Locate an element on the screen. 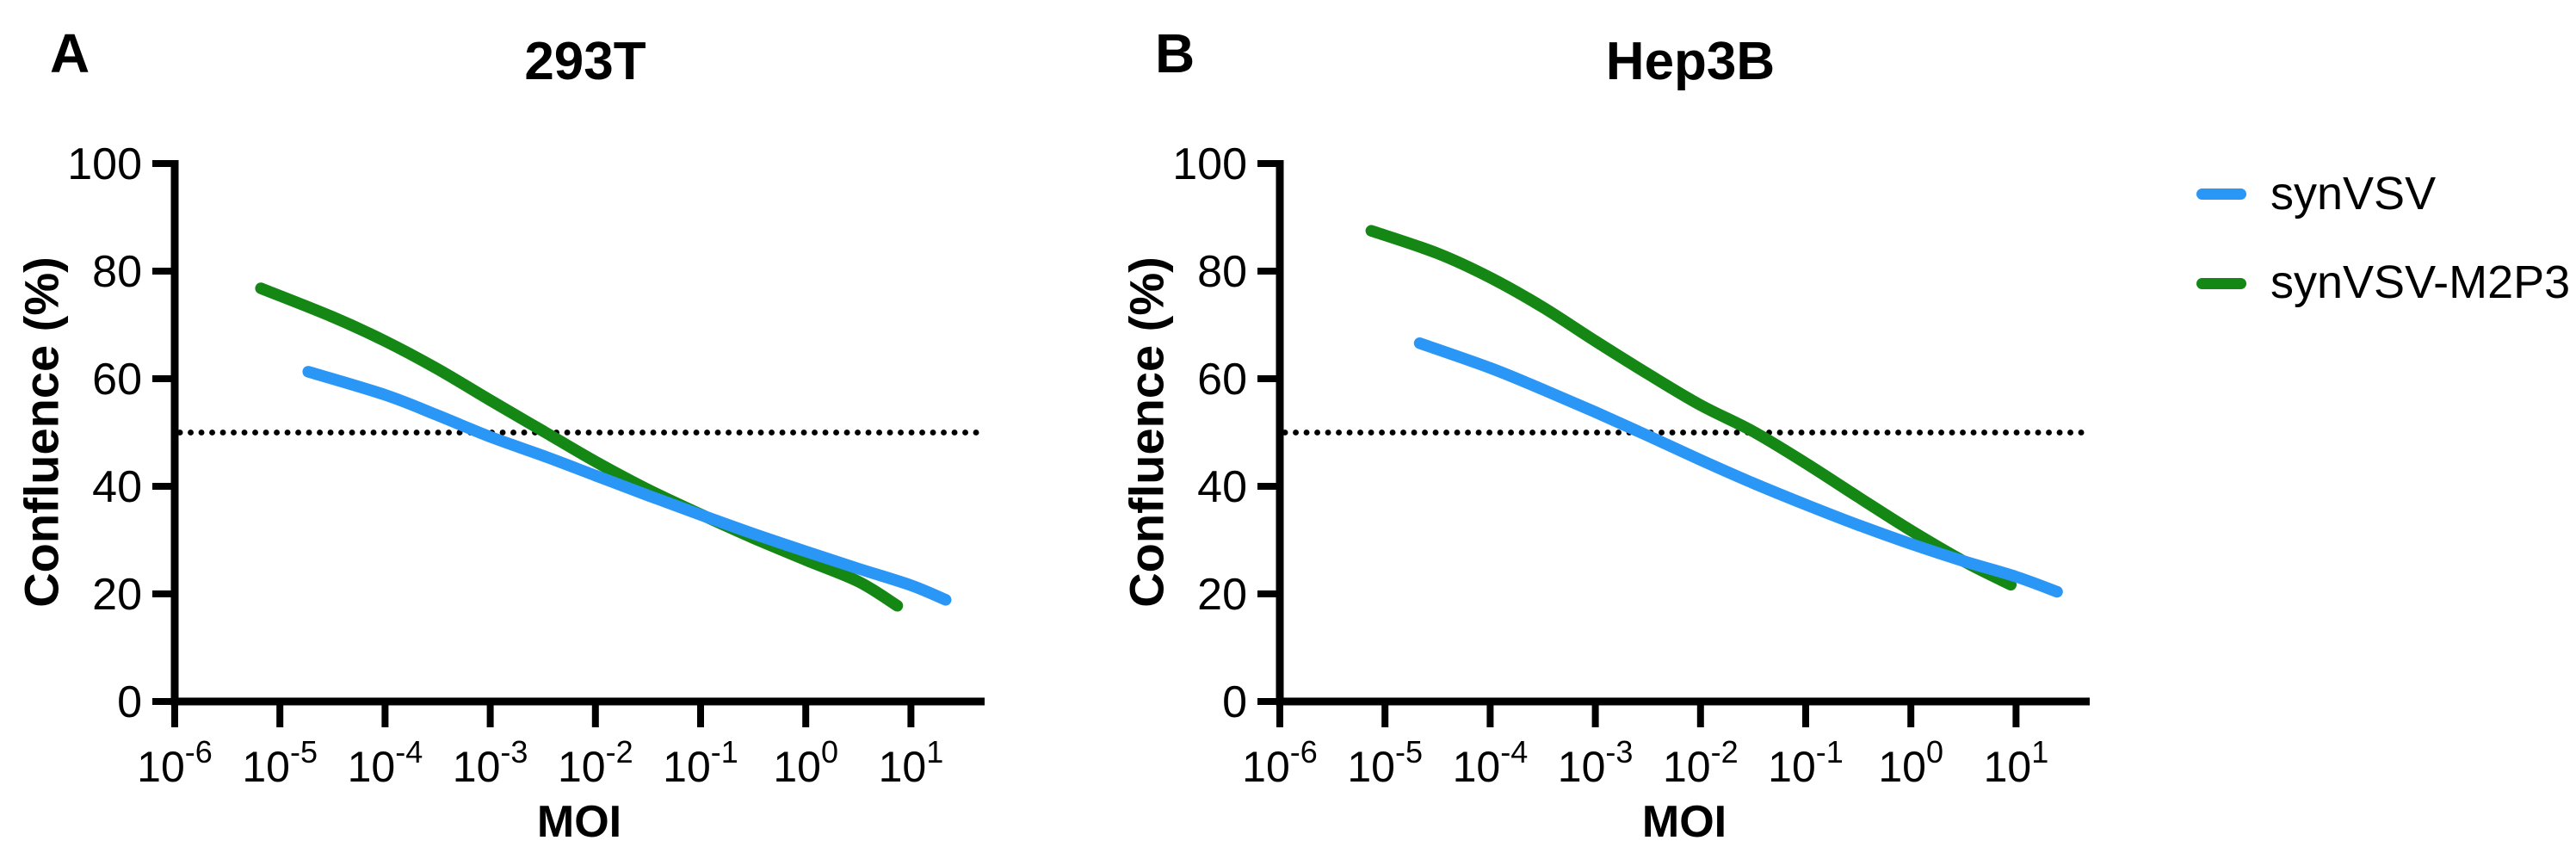 The height and width of the screenshot is (859, 2576). panel-label: A is located at coordinates (70, 53).